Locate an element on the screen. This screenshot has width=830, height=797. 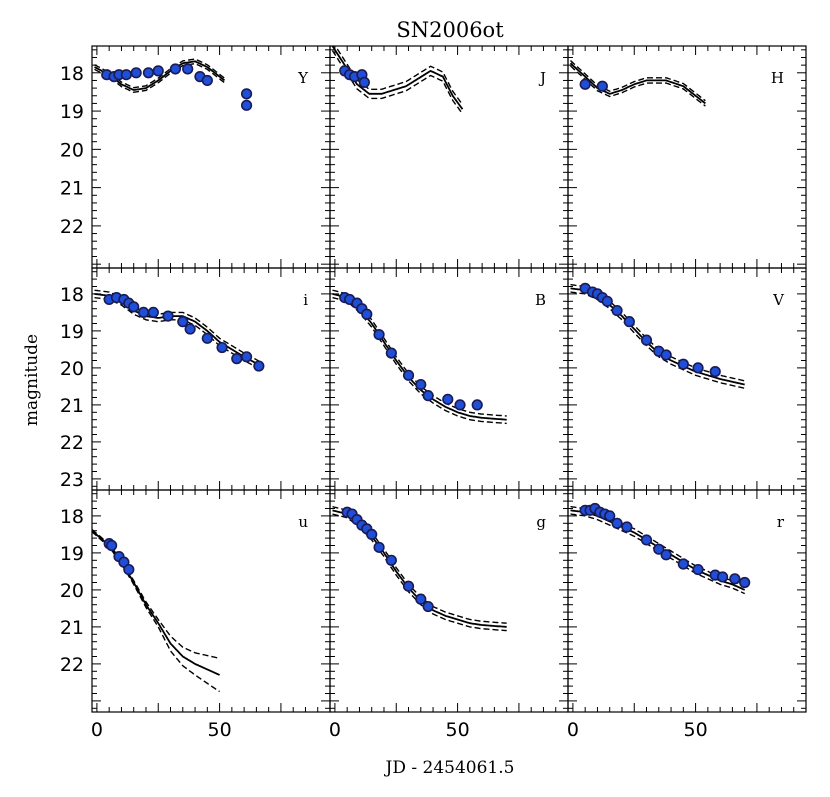
band-label-V: V is located at coordinates (778, 300).